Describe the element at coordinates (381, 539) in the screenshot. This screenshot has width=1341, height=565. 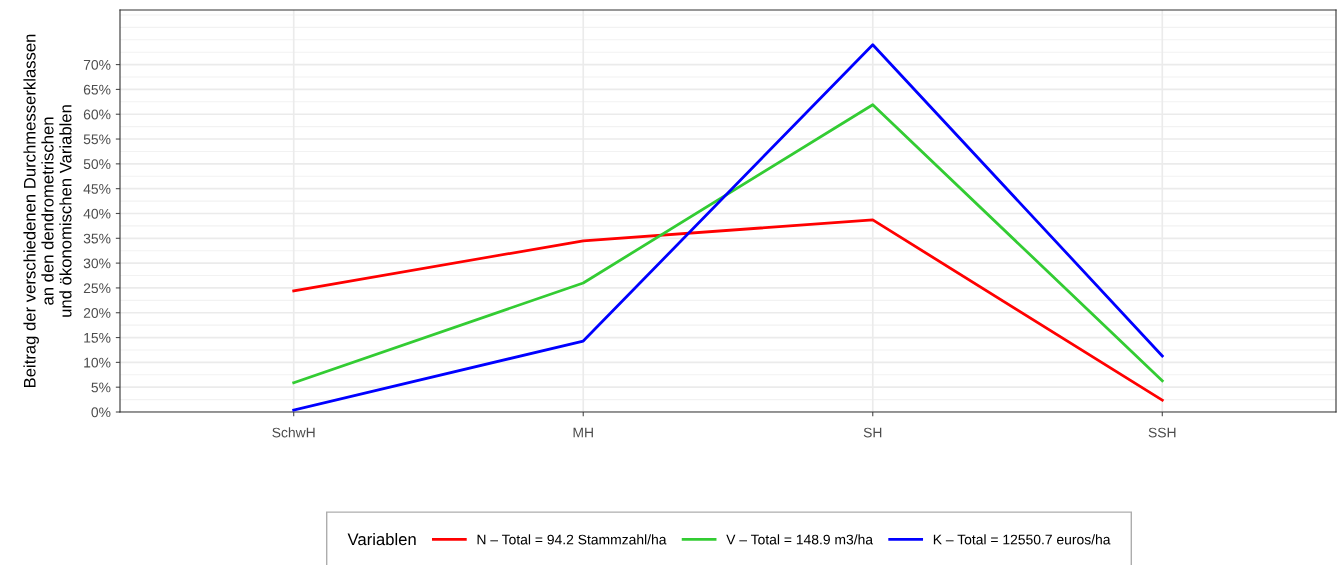
I see `legend-title: Variablen` at that location.